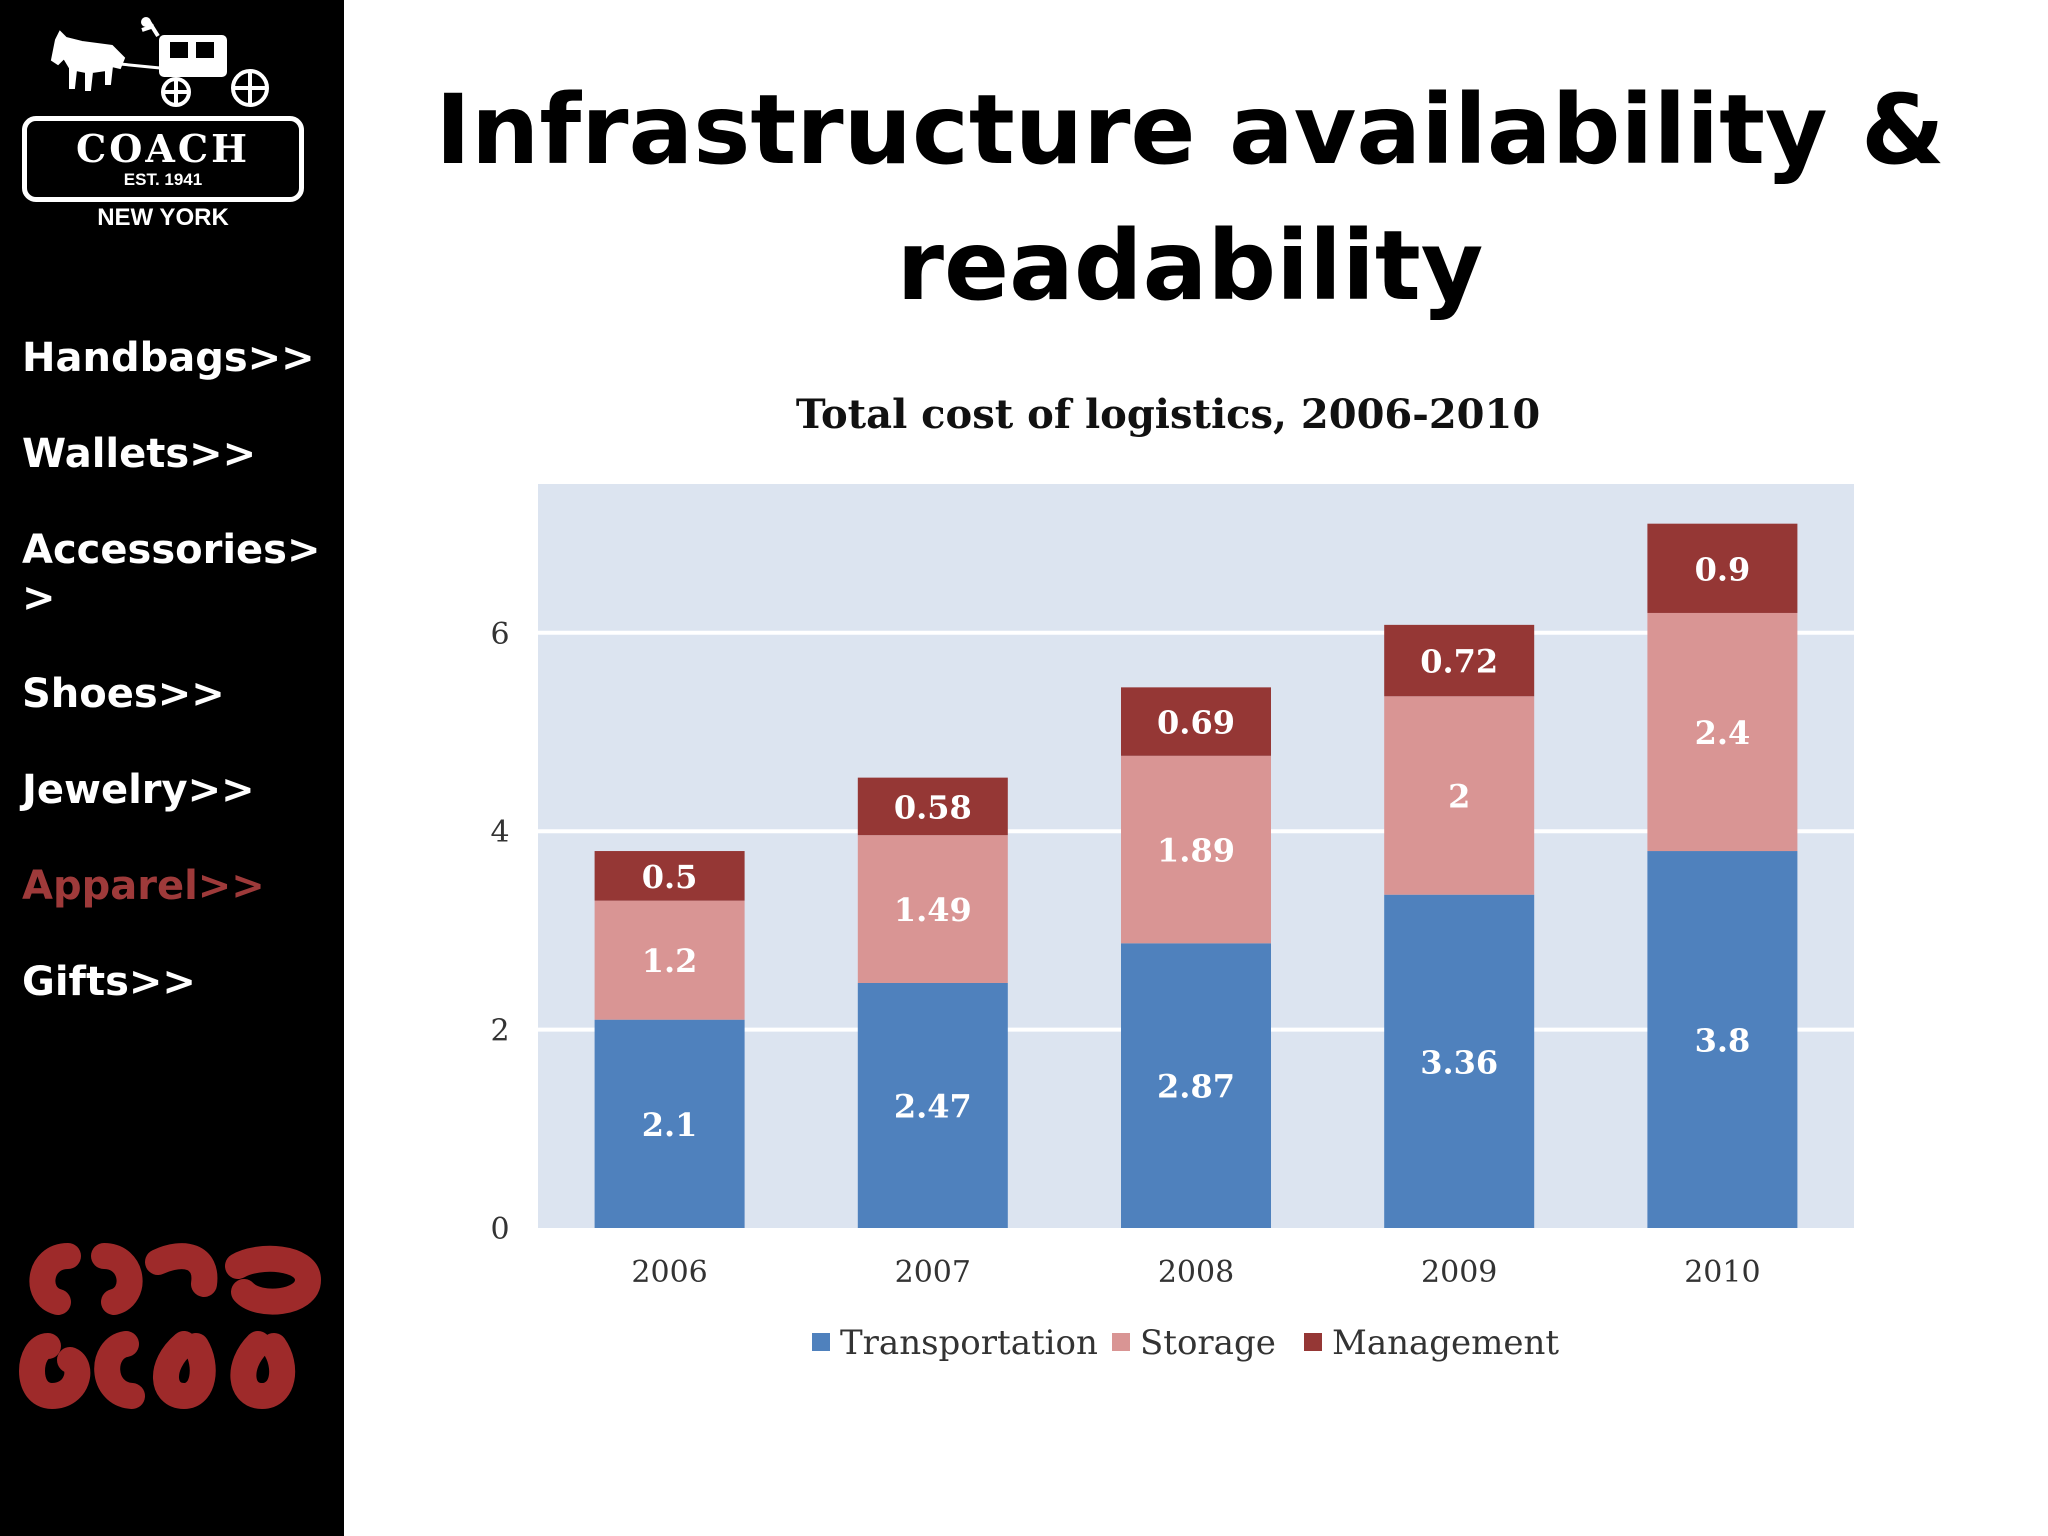 The image size is (2048, 1536). Describe the element at coordinates (170, 1326) in the screenshot. I see `coach-c-monogram-icon` at that location.